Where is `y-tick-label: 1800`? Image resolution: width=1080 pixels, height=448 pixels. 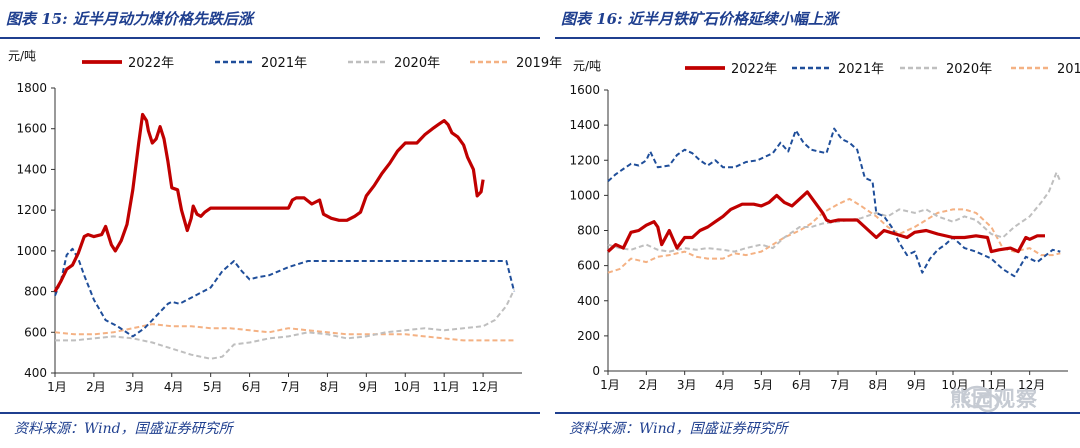
y-tick-label: 1800 is located at coordinates (31, 88).